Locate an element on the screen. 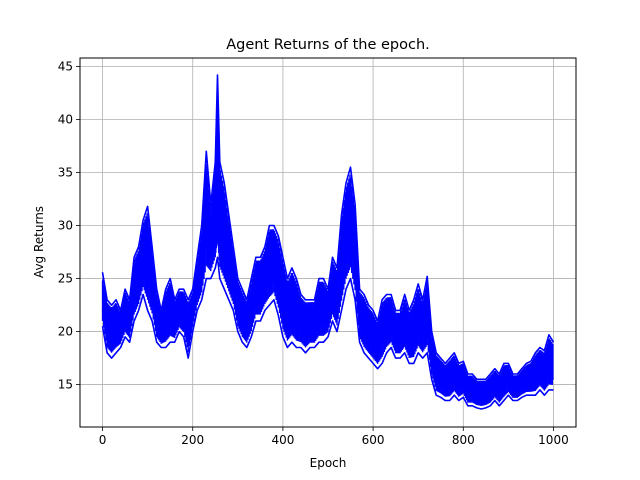 The width and height of the screenshot is (640, 480). y-axis-label: Avg Returns is located at coordinates (39, 242).